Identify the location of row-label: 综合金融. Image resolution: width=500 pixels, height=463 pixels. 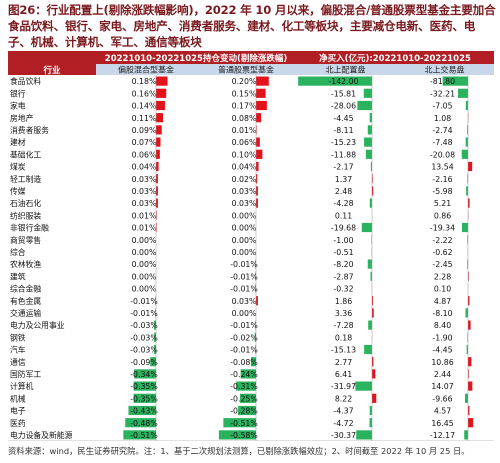
(25, 289).